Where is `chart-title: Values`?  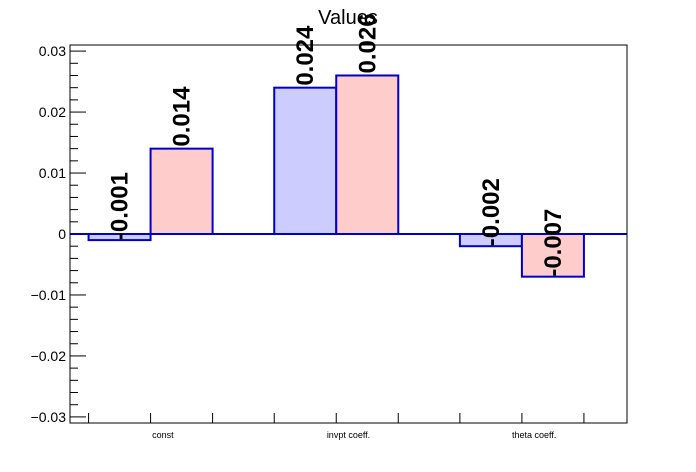
chart-title: Values is located at coordinates (348, 18).